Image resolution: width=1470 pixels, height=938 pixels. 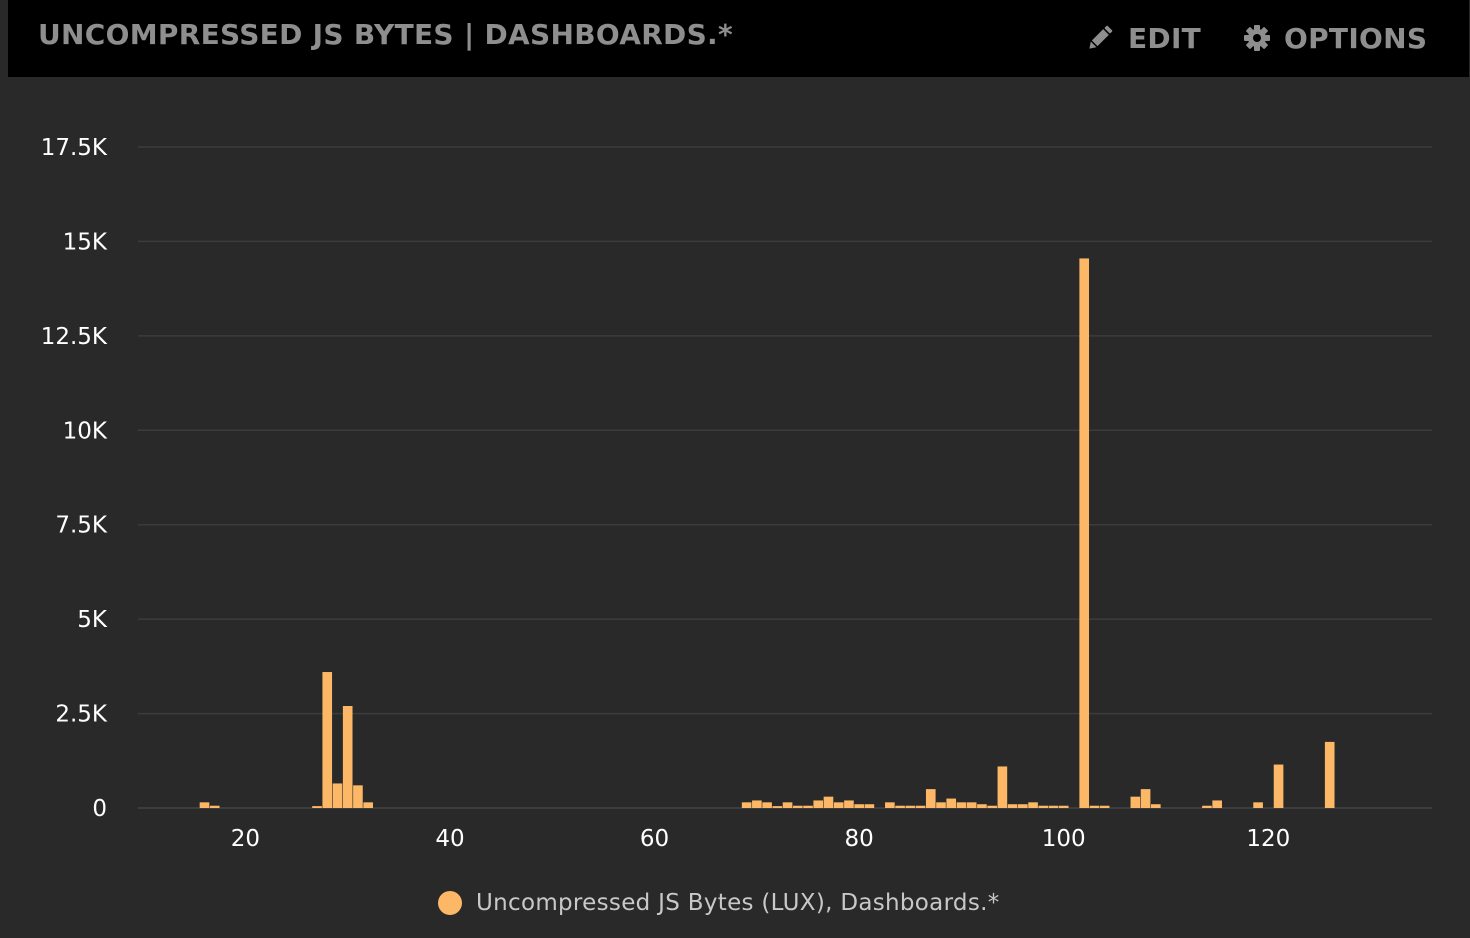 I want to click on x-tick-label: 60, so click(x=654, y=839).